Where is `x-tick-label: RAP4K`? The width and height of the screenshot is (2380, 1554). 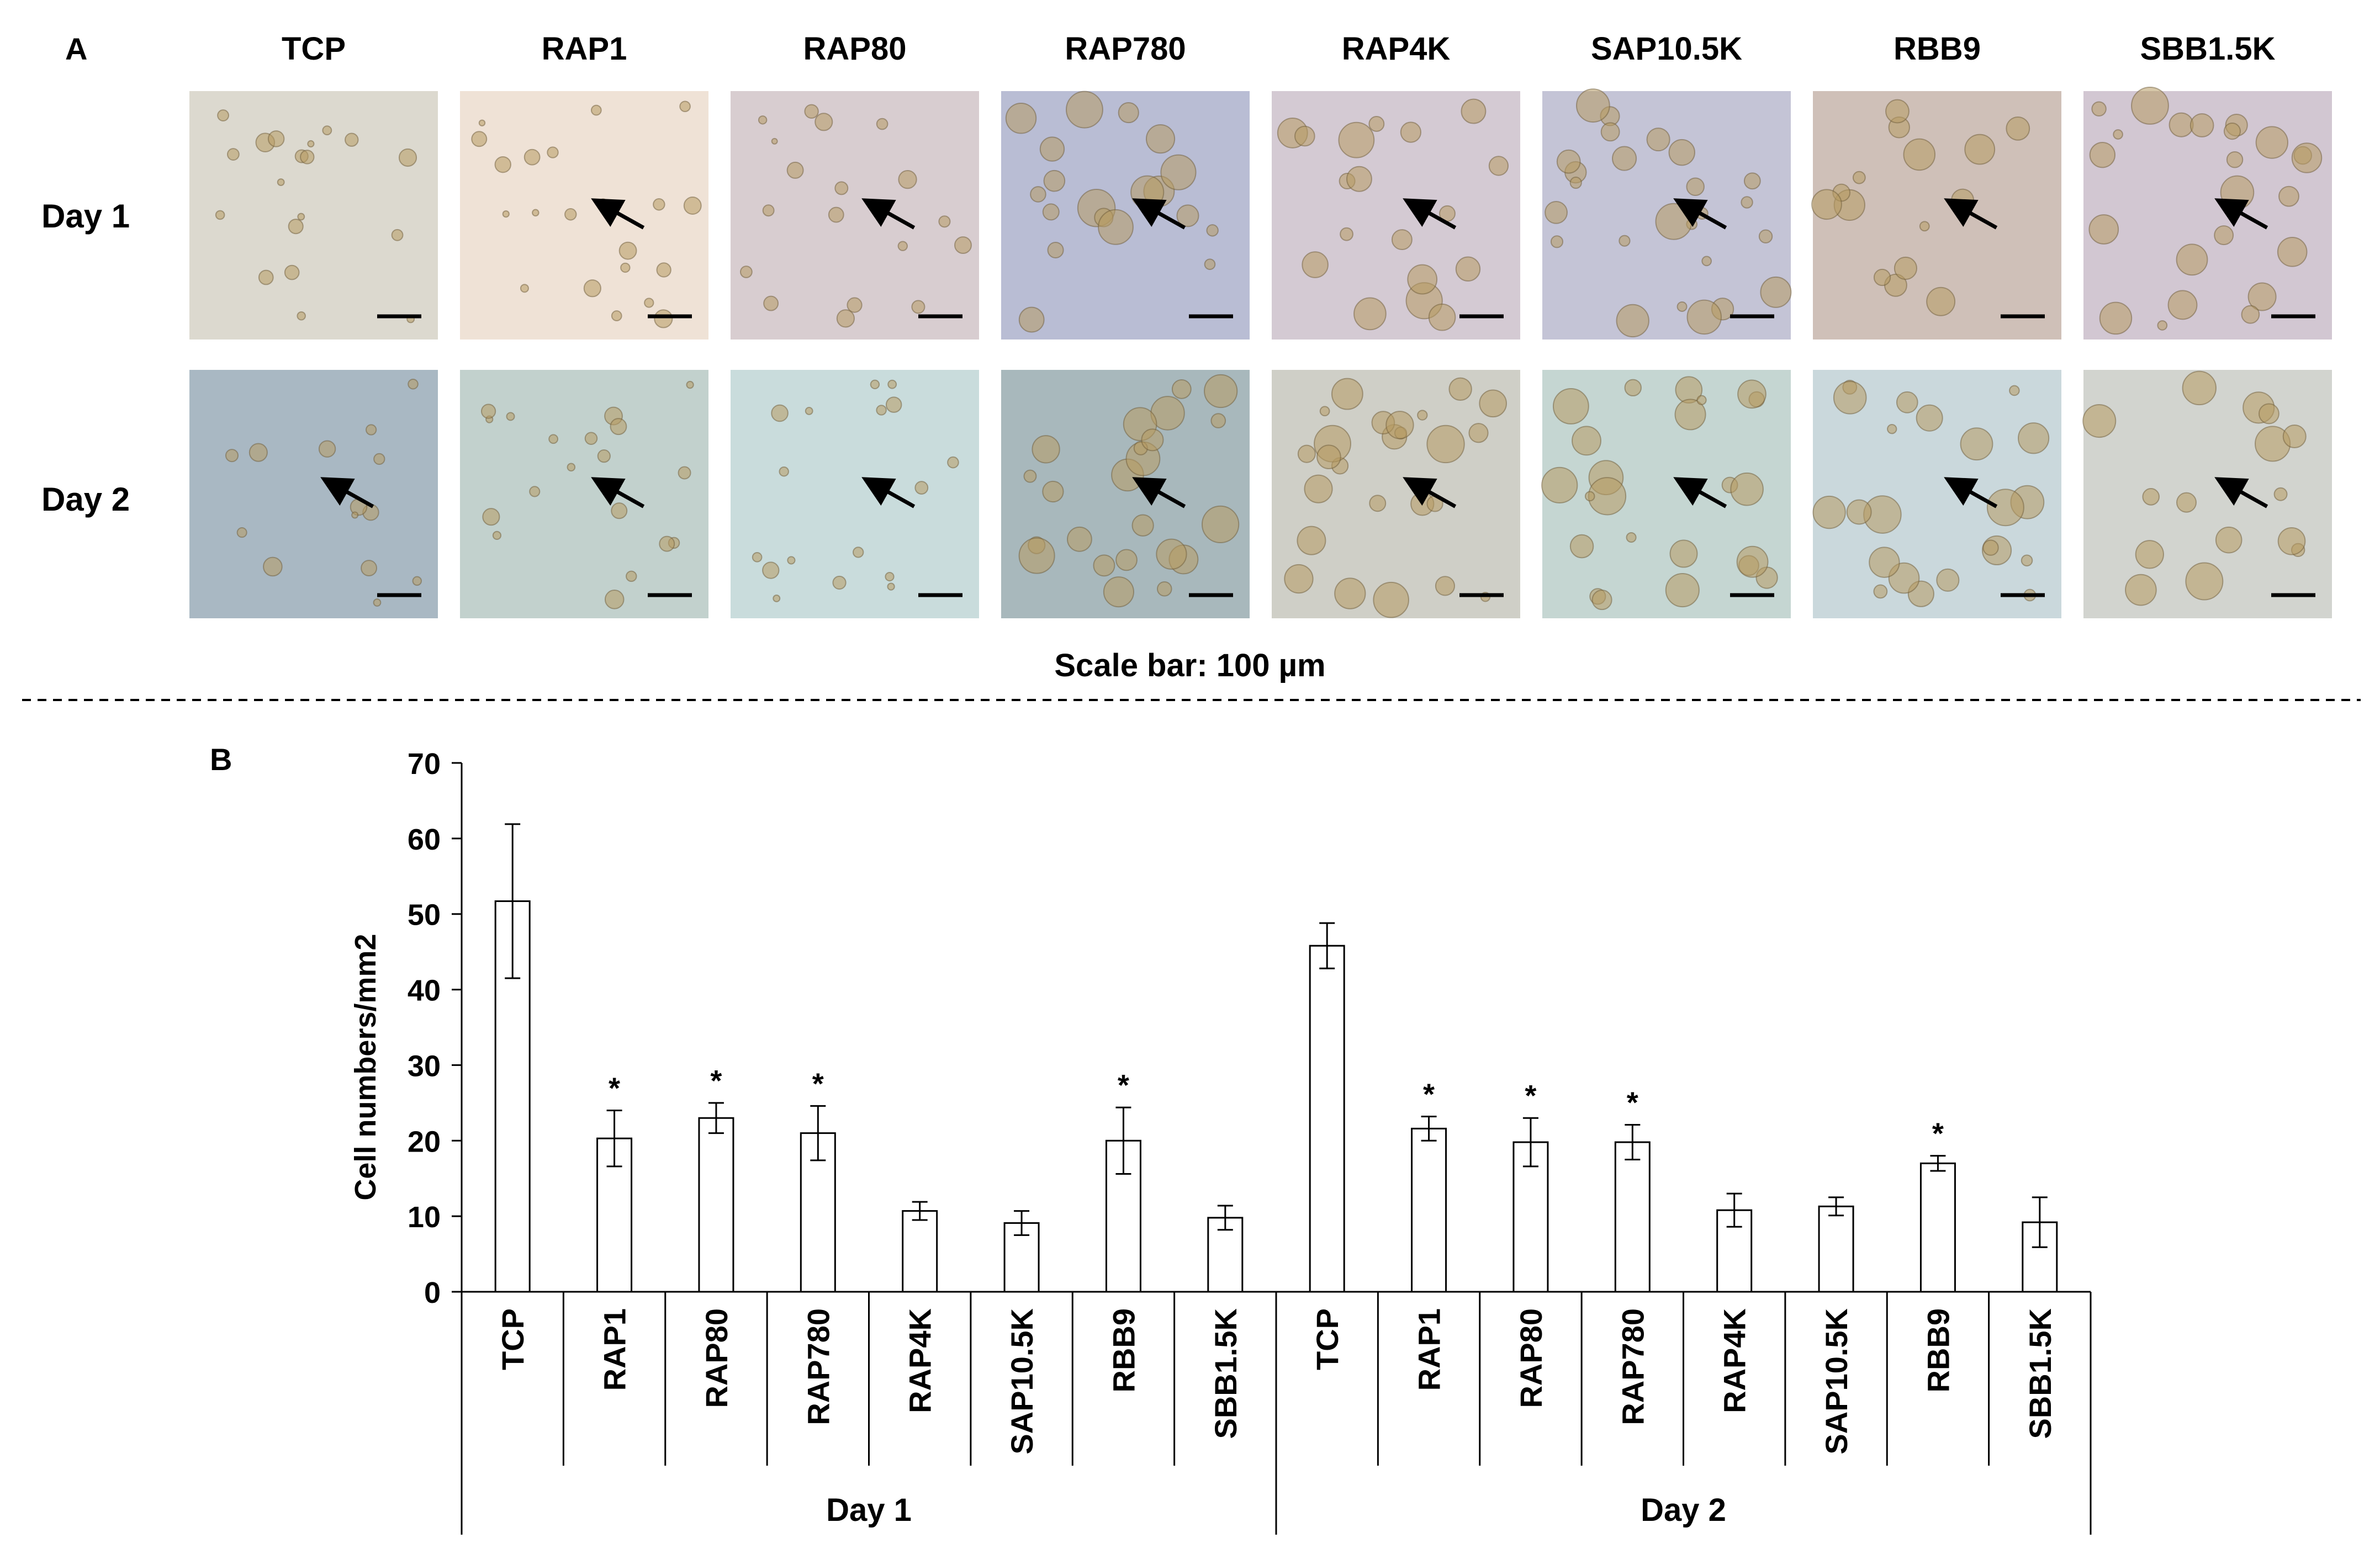
x-tick-label: RAP4K is located at coordinates (920, 1360).